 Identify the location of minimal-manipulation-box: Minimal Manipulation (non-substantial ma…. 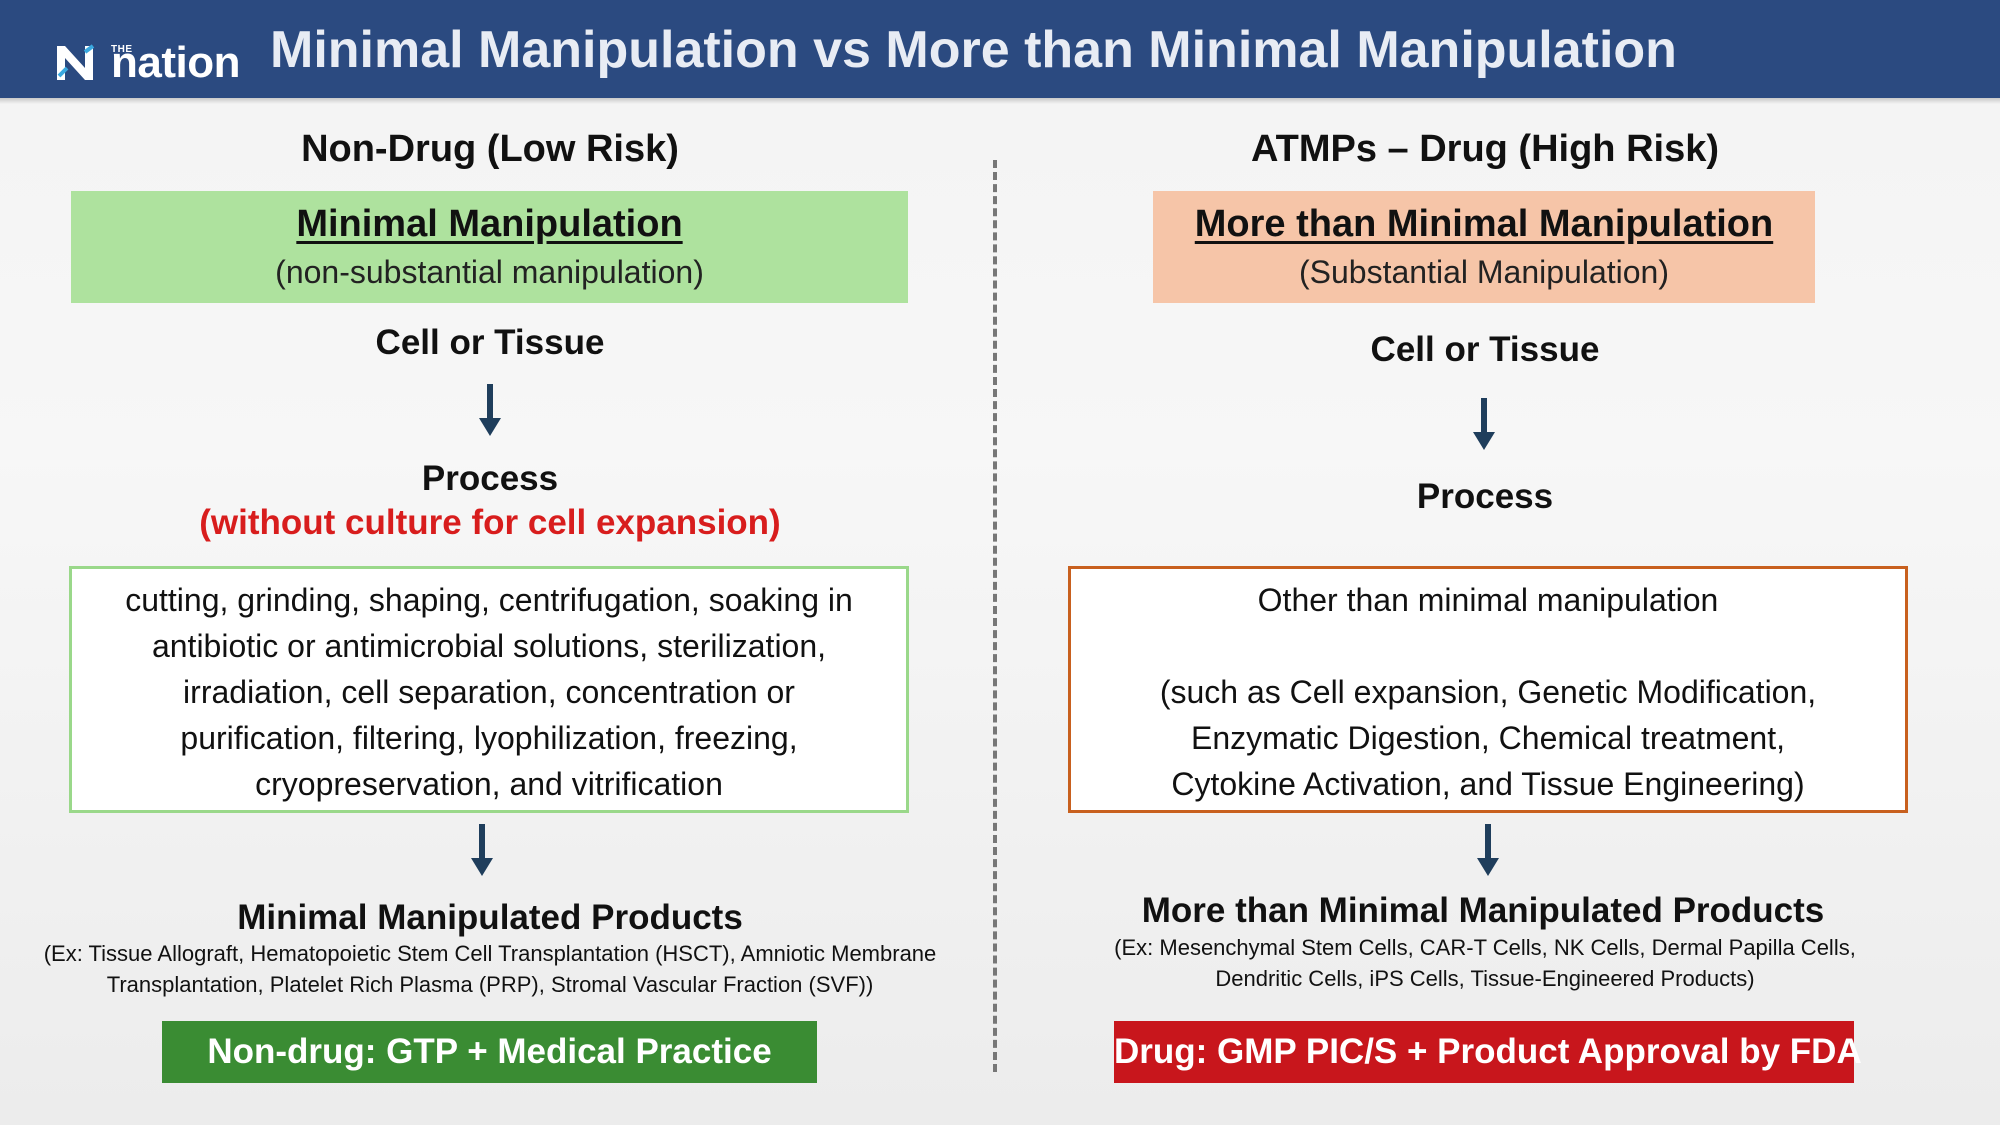
(489, 247).